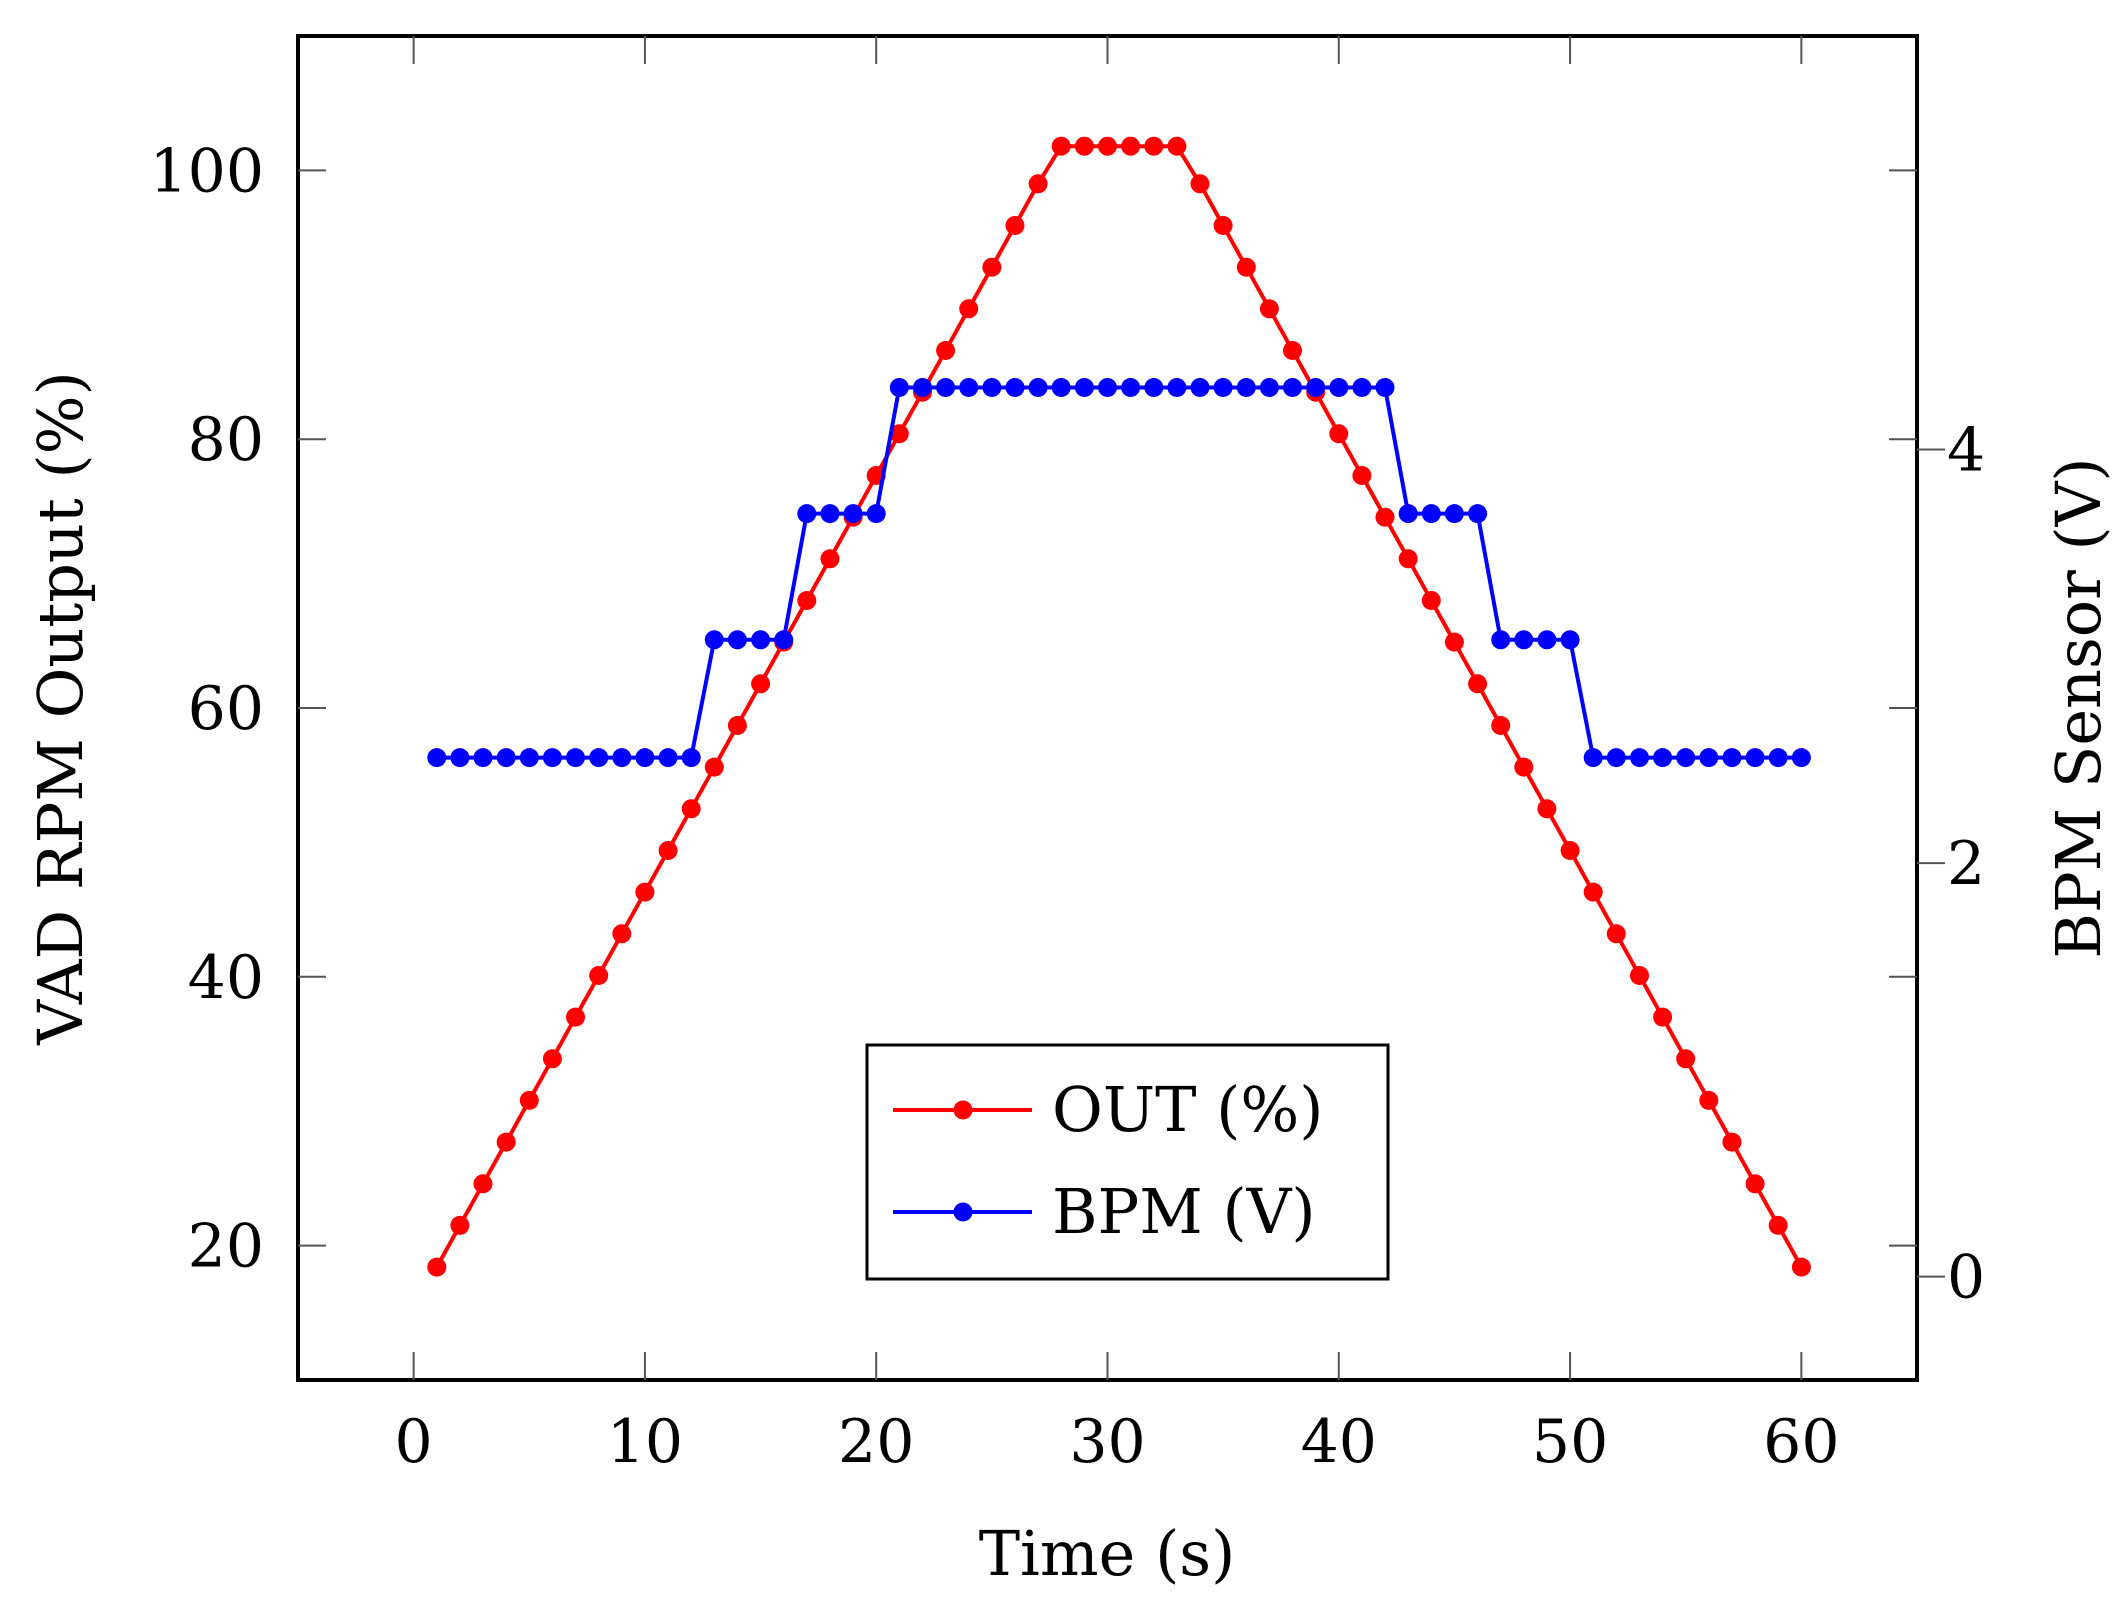 This screenshot has width=2124, height=1604. I want to click on legend-box, so click(1127, 1162).